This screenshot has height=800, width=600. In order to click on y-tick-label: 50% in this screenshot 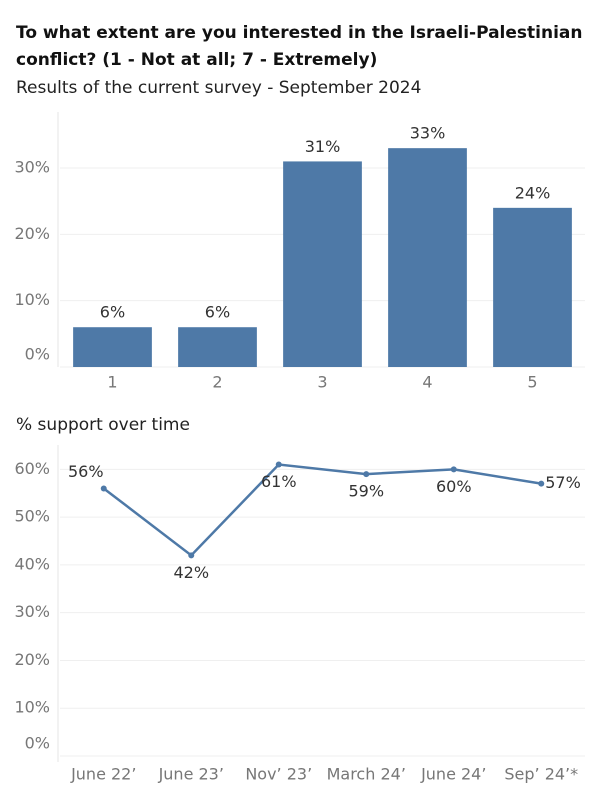, I will do `click(32, 516)`.